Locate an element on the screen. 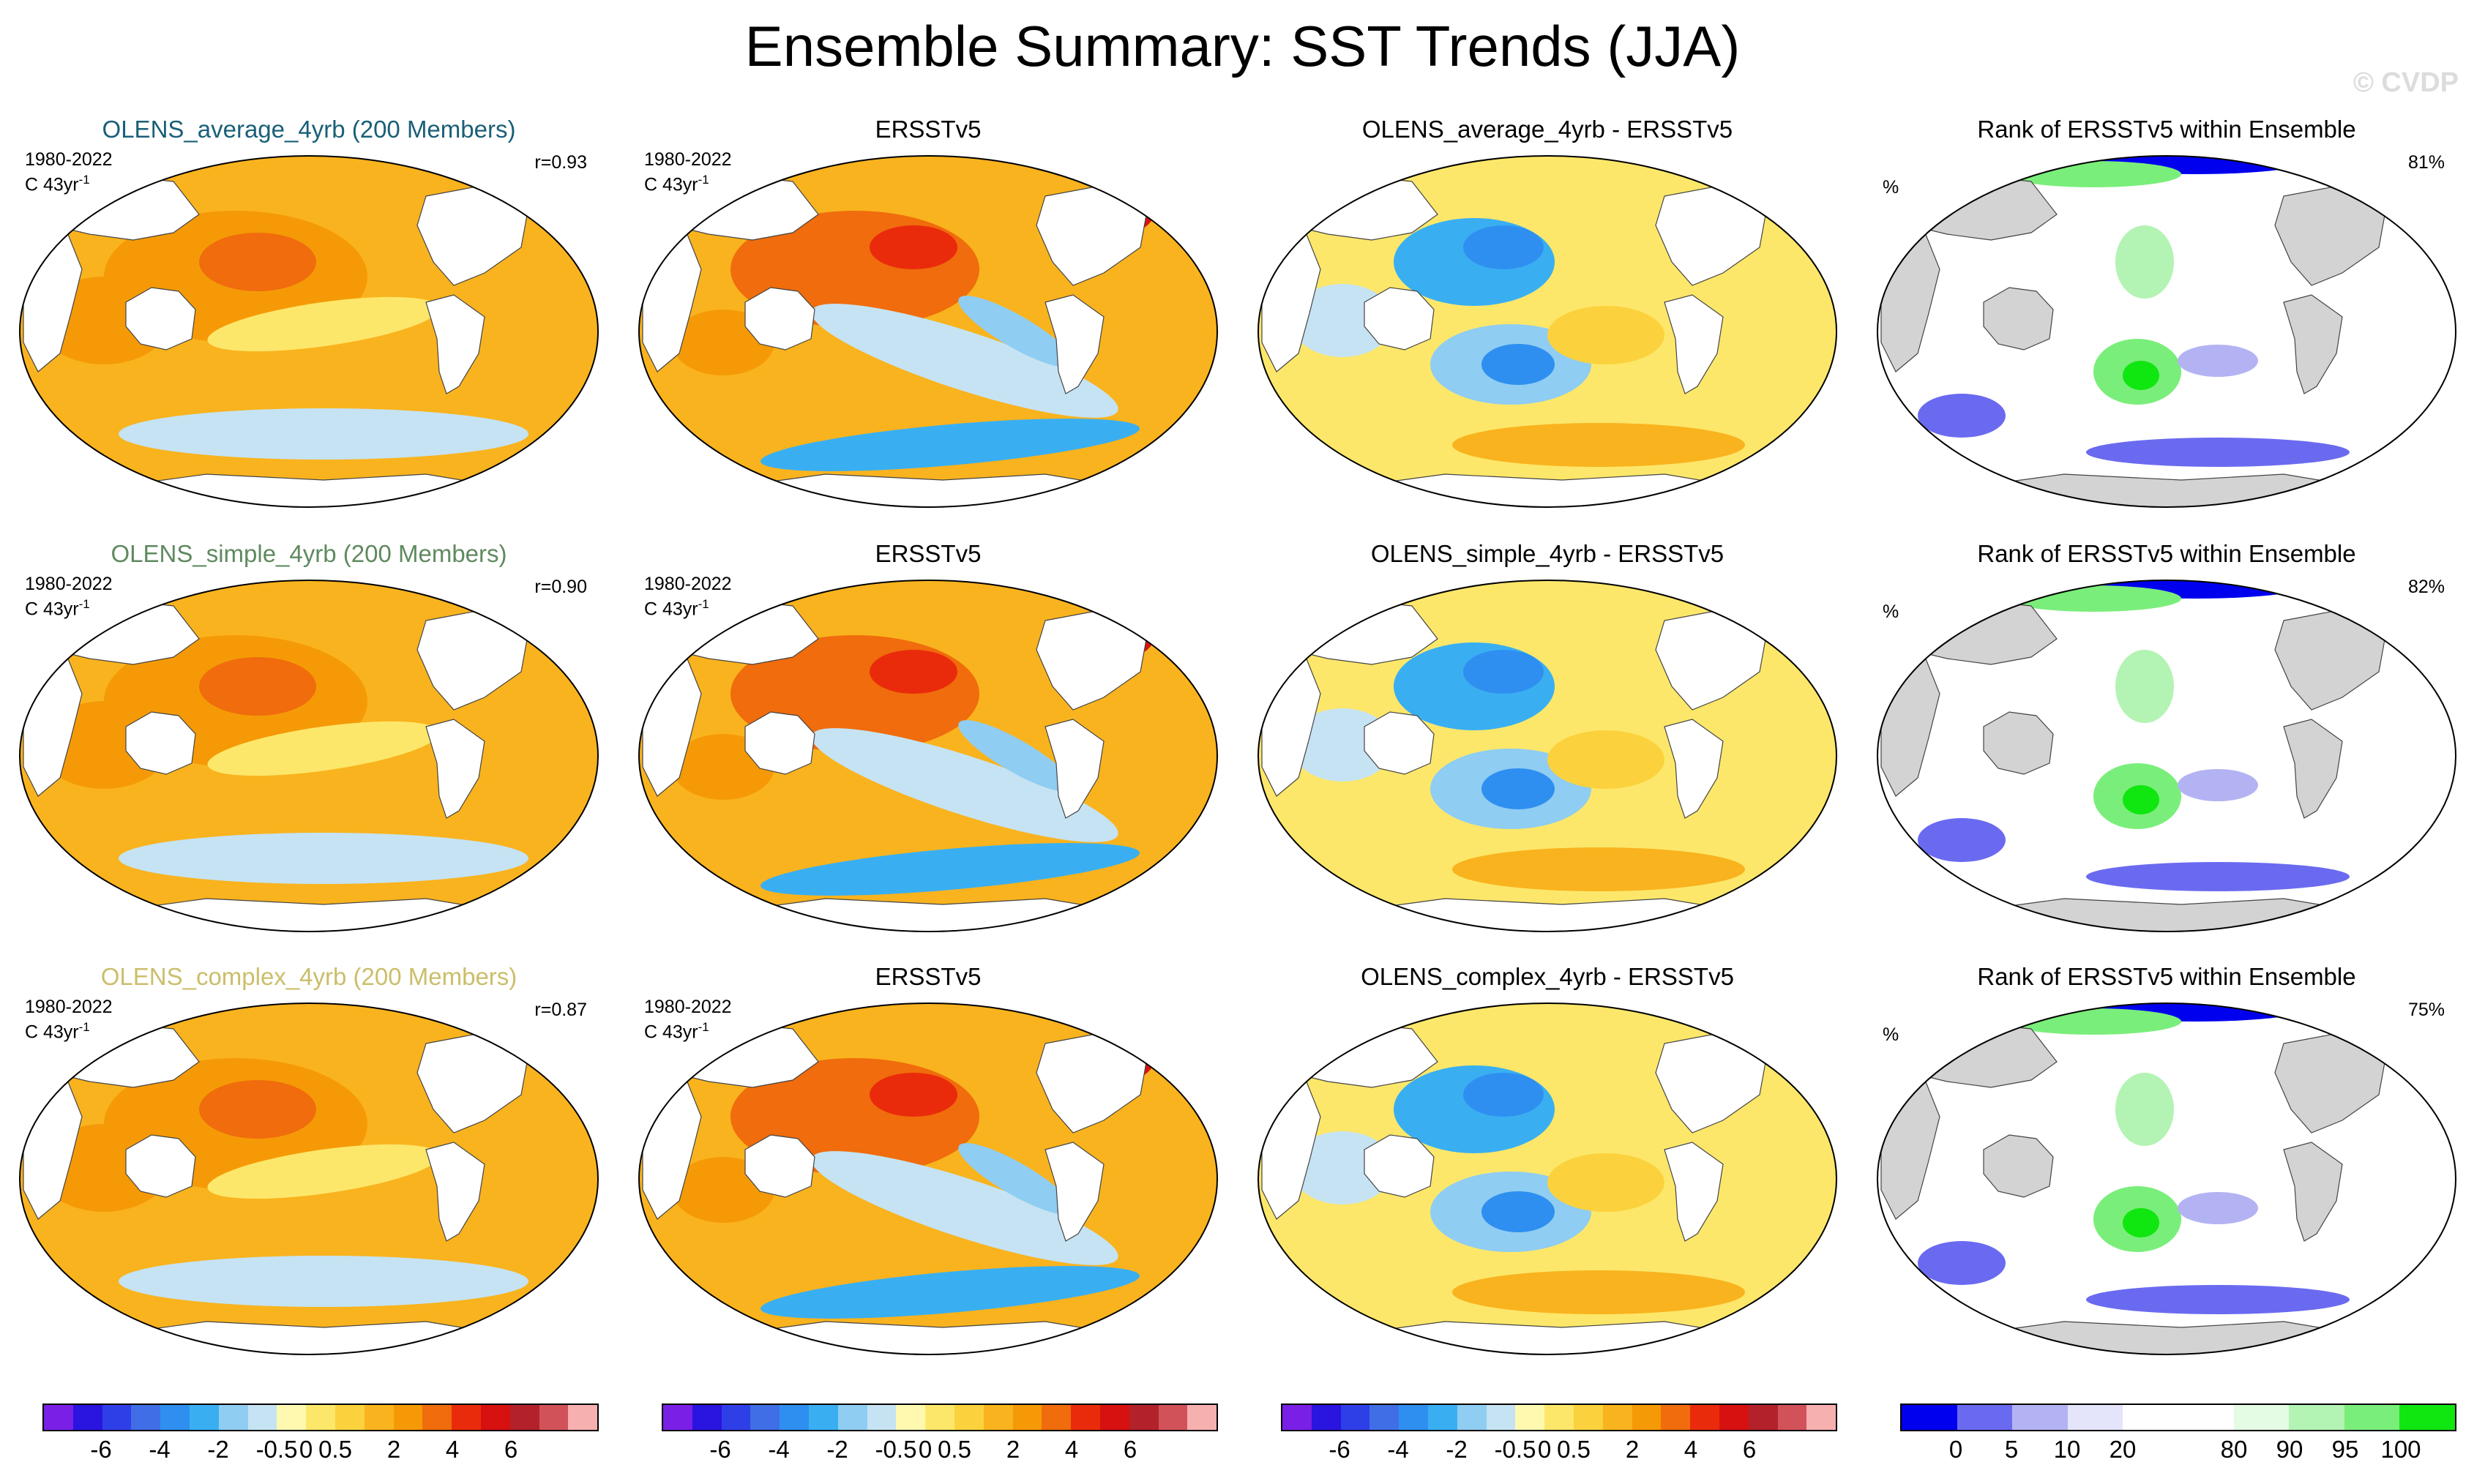  pattern-correlation: r=0.93 is located at coordinates (560, 162).